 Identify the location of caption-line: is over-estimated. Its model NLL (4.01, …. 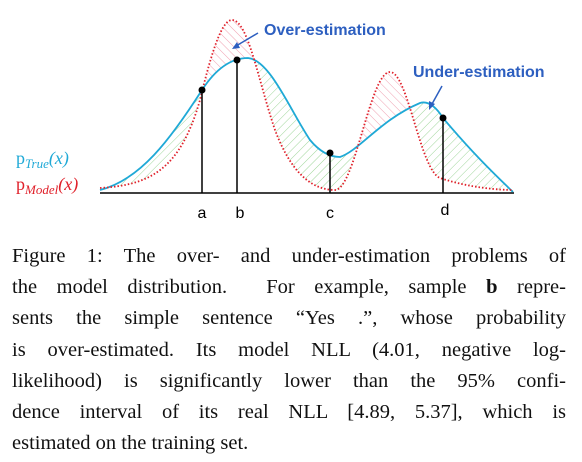
(289, 349).